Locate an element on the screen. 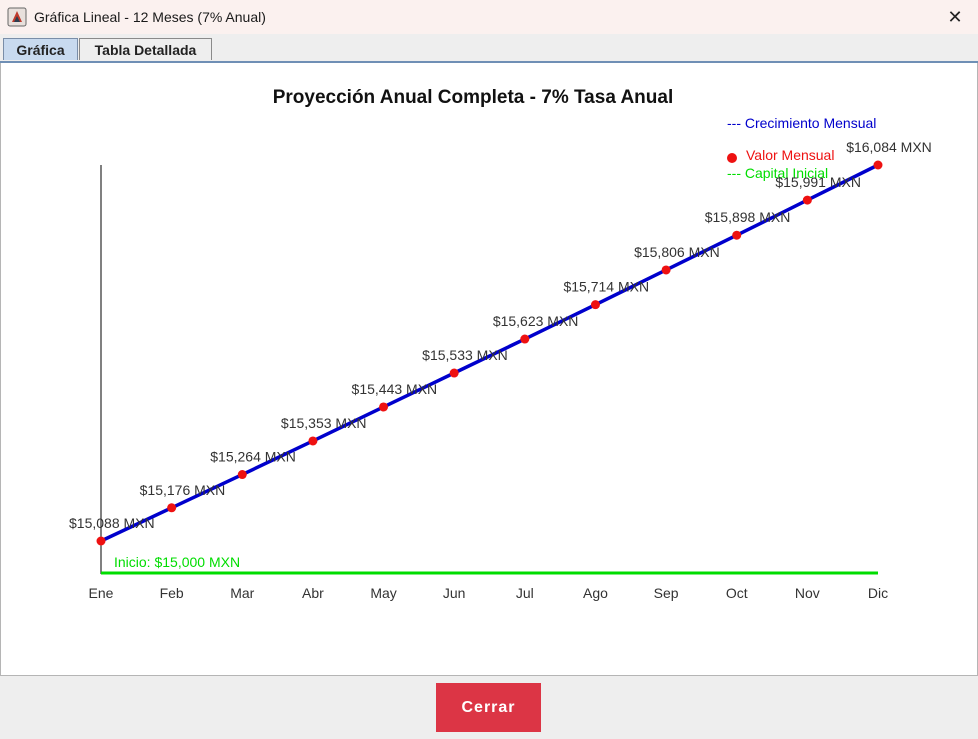  baseline-label: Inicio: $15,000 MXN is located at coordinates (177, 562).